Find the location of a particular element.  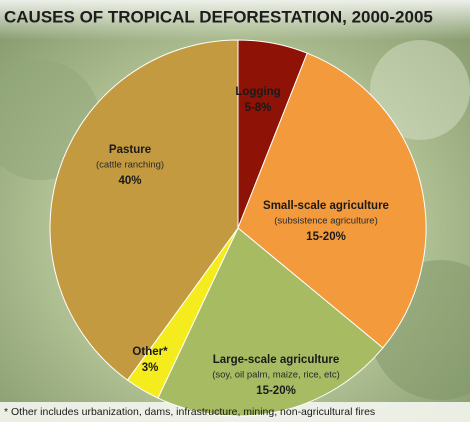

slice-label: Small-scale agriculture is located at coordinates (326, 206).